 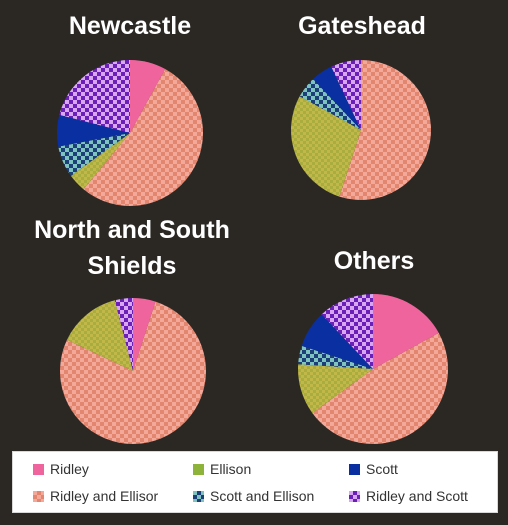 What do you see at coordinates (354, 469) in the screenshot?
I see `legend-swatch-scott` at bounding box center [354, 469].